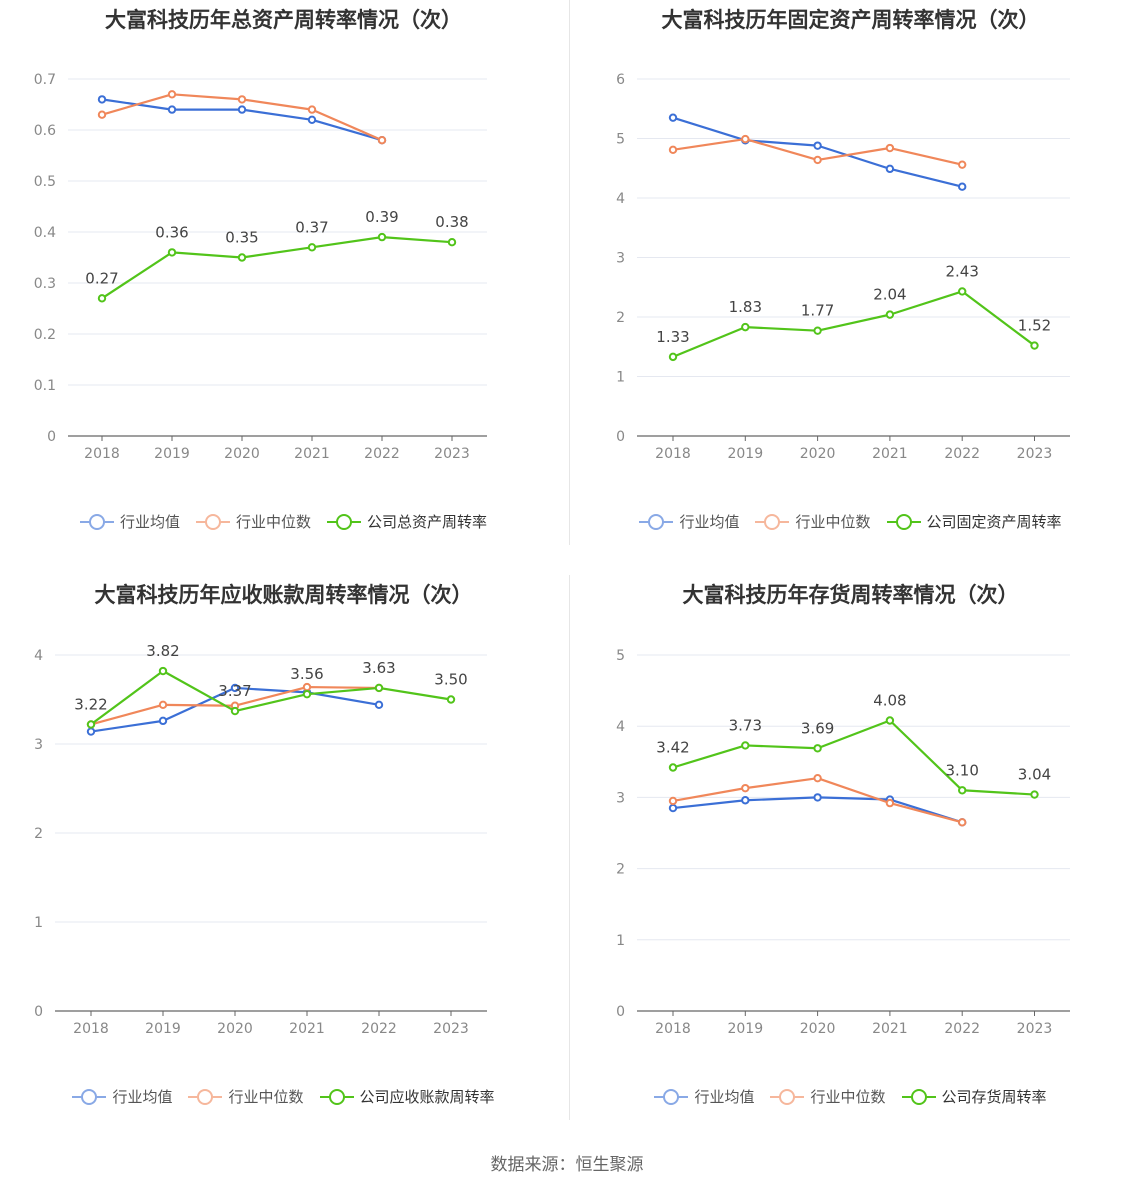 This screenshot has height=1188, width=1134. I want to click on y-tick-label: 0.3, so click(45, 284).